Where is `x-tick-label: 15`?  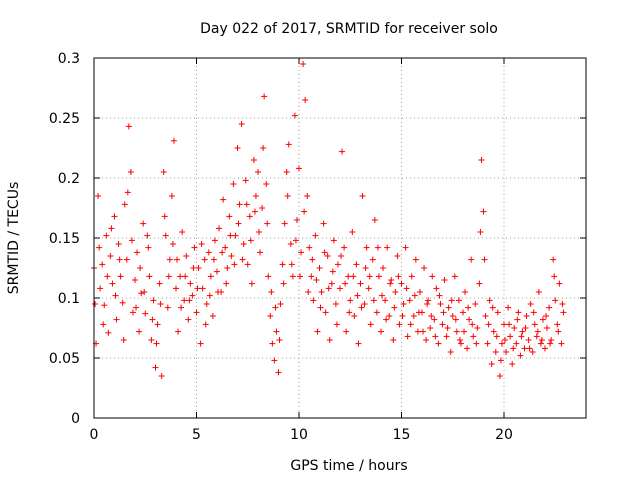
x-tick-label: 15 is located at coordinates (402, 435).